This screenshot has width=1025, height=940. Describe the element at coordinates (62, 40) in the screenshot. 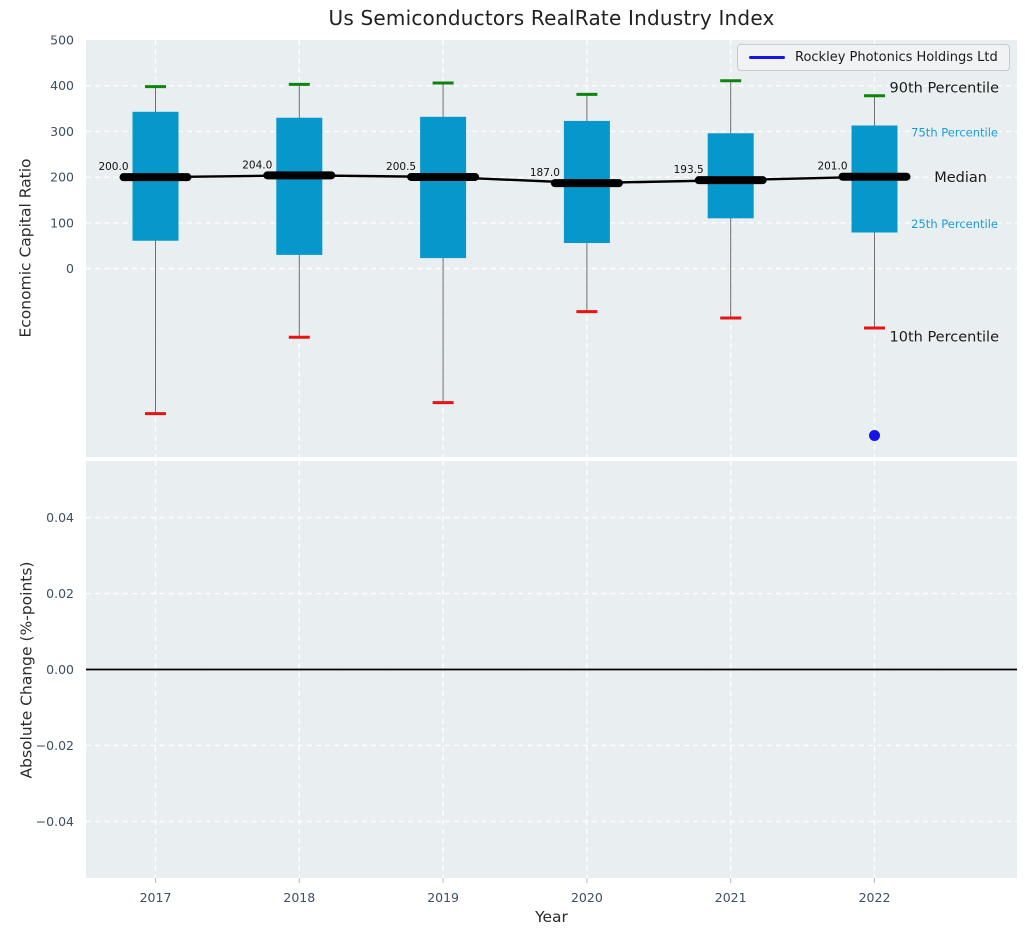

I see `ytick-top-500: 500` at that location.